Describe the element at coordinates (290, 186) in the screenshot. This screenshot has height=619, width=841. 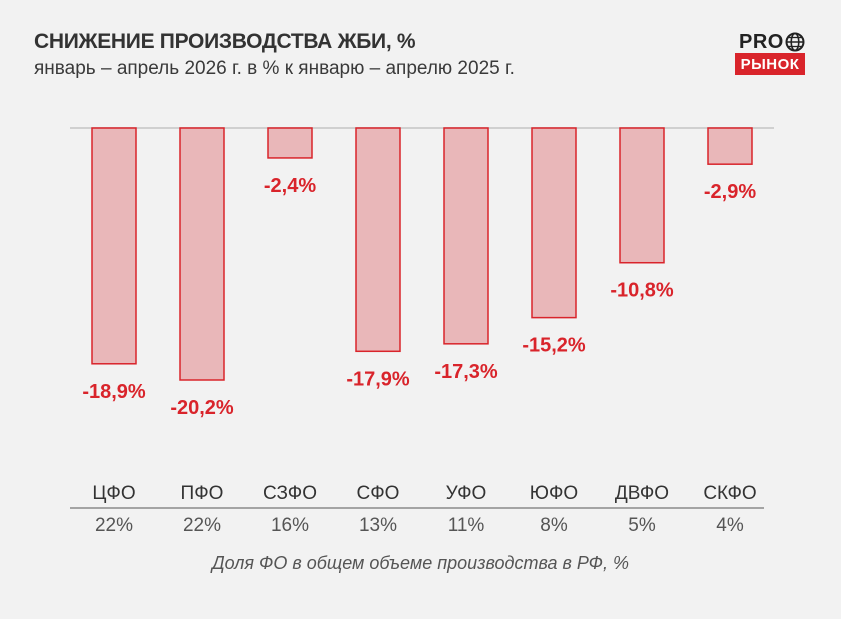
I see `value-label: -2,4%` at that location.